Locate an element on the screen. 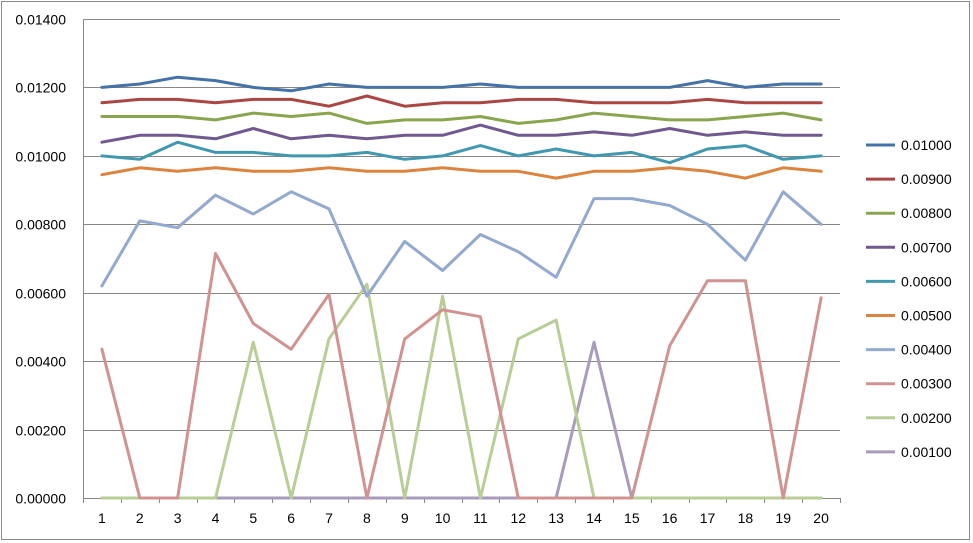 Image resolution: width=973 pixels, height=543 pixels. legend-label: 0.00300 is located at coordinates (926, 384).